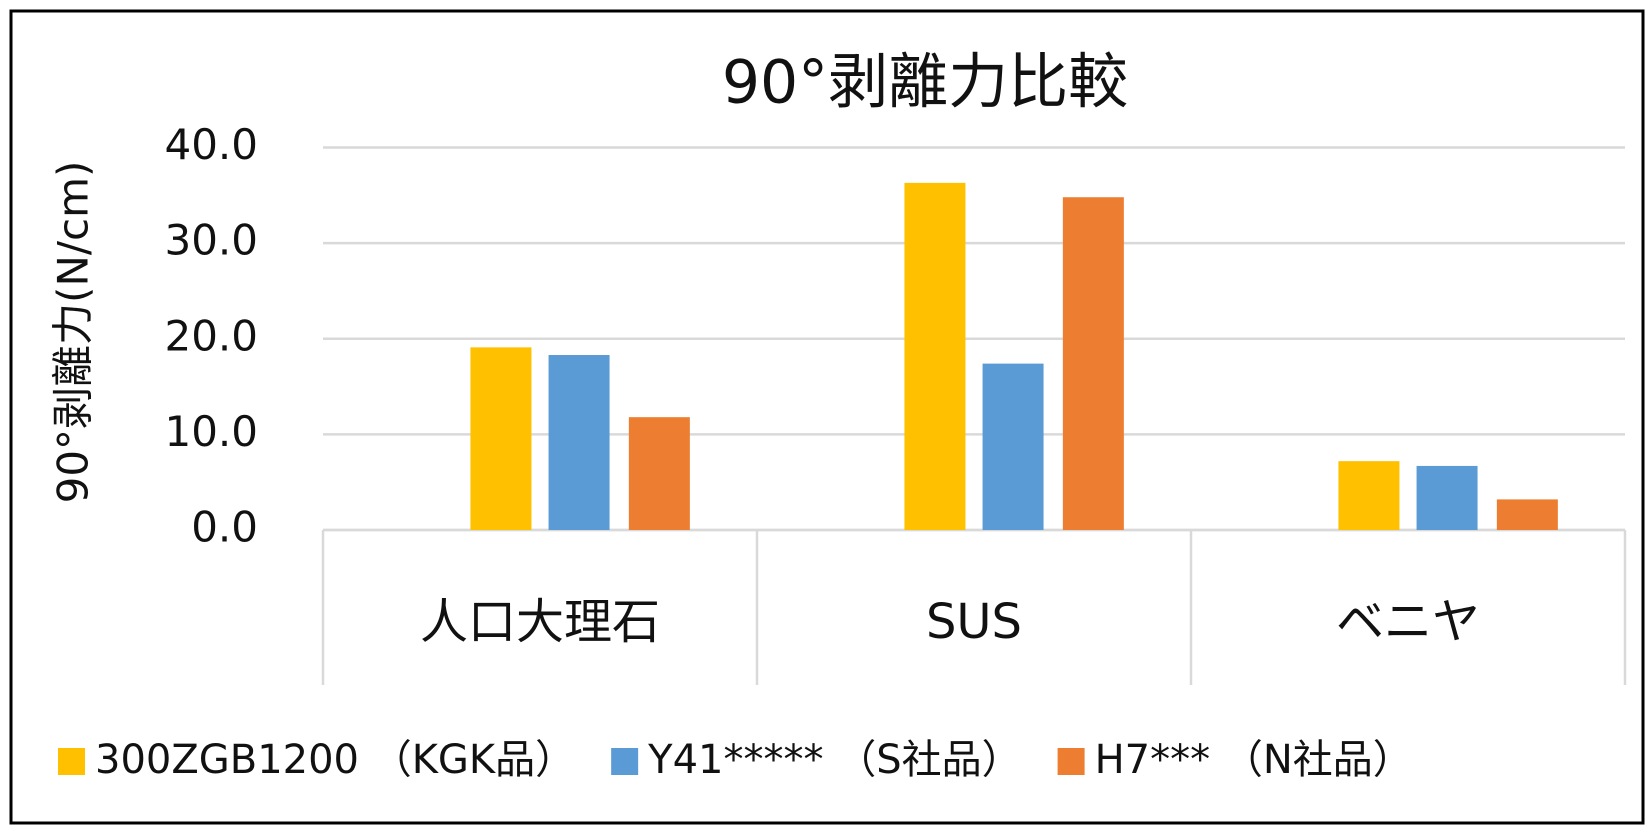 Image resolution: width=1652 pixels, height=833 pixels. Describe the element at coordinates (1254, 760) in the screenshot. I see `legend-label: H7*** （N社品）` at that location.